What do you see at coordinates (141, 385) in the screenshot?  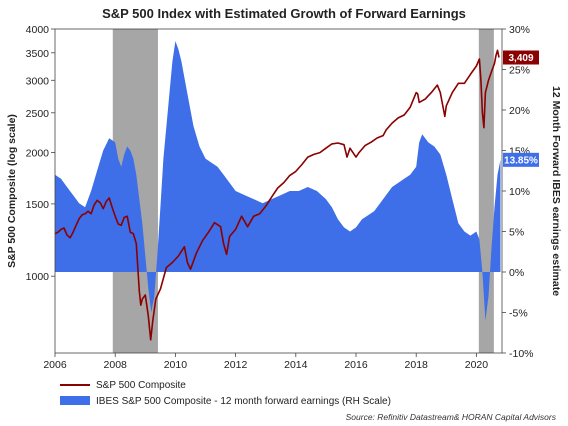 I see `legend-label-sp500: S&P 500 Composite` at bounding box center [141, 385].